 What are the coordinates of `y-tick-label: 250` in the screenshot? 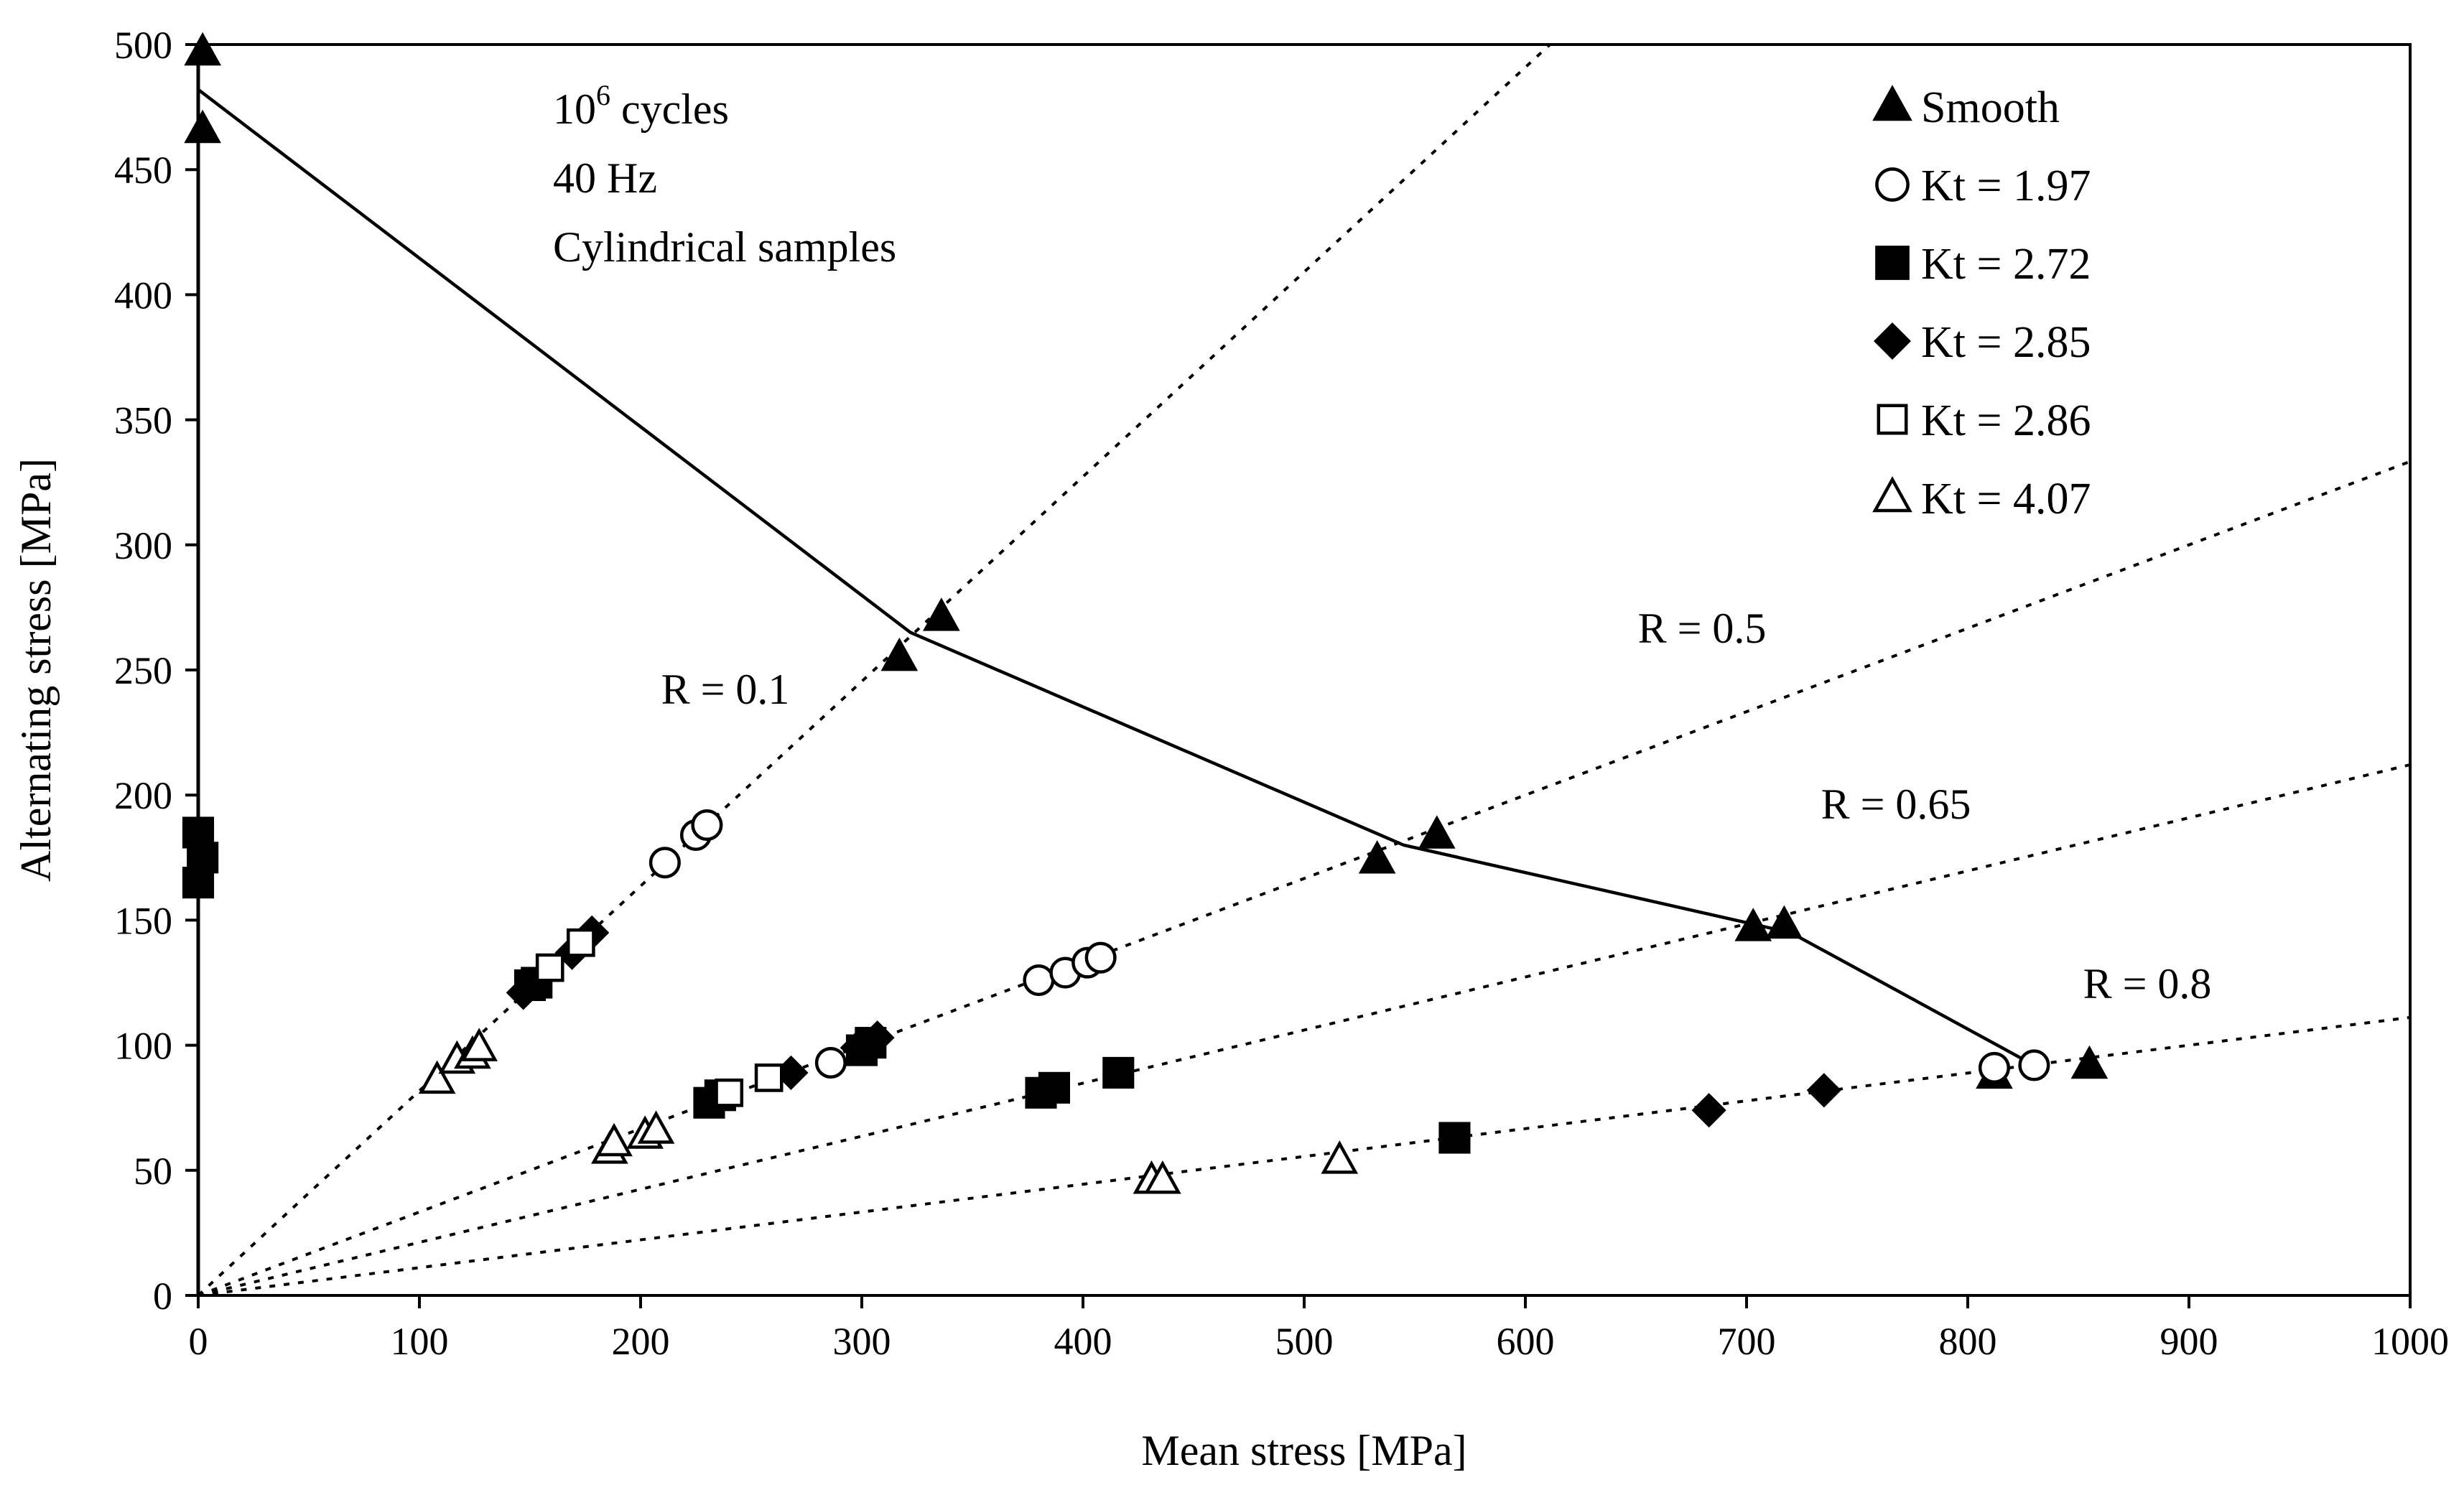 It's located at (143, 670).